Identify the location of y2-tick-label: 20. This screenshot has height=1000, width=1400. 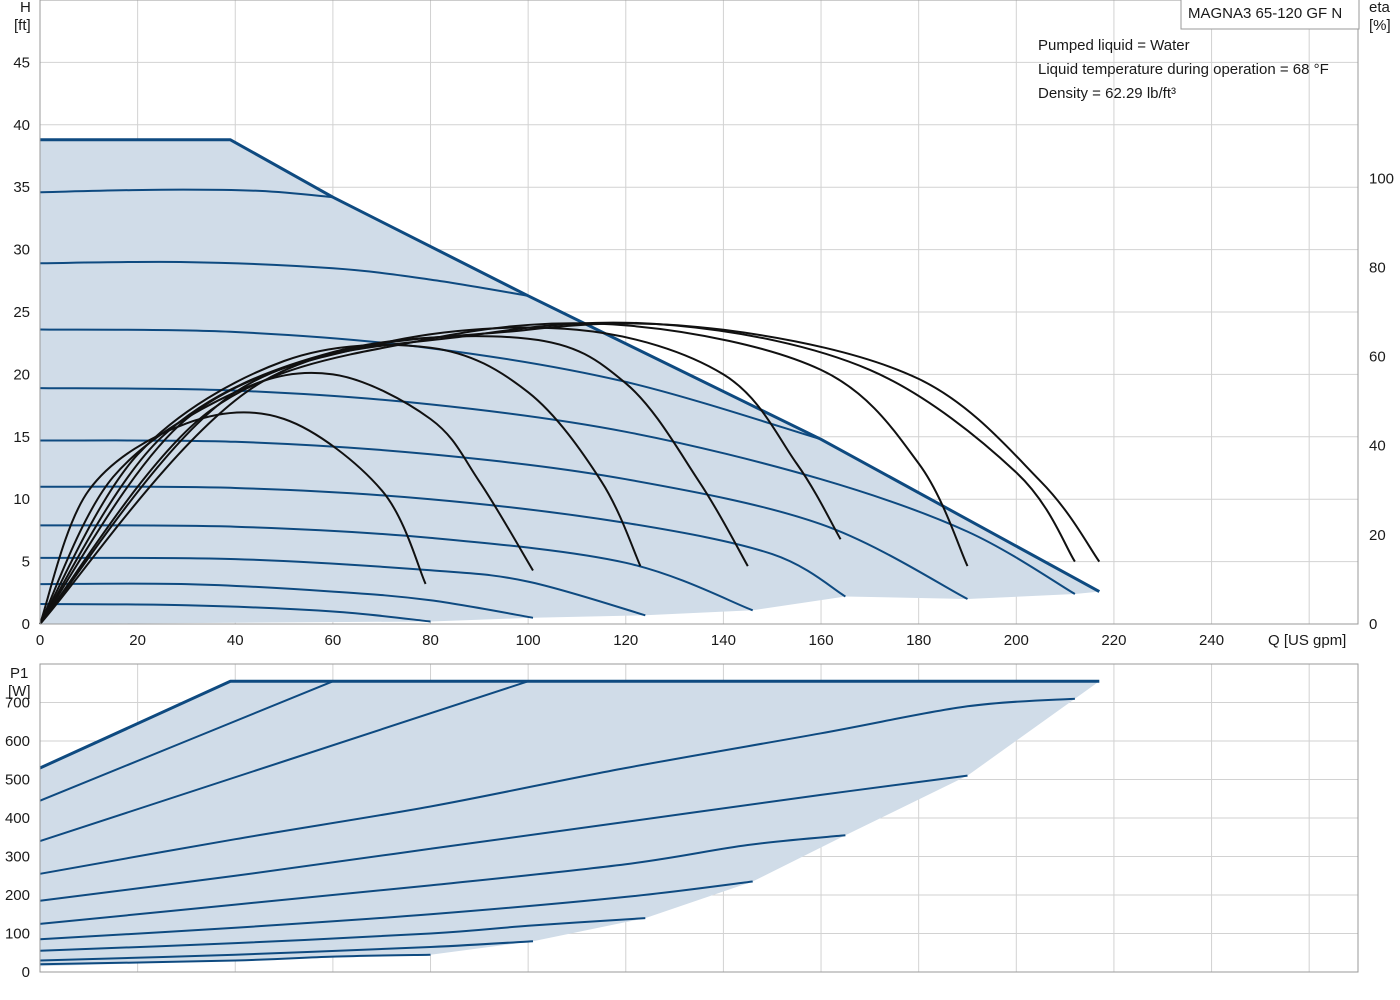
(1377, 535).